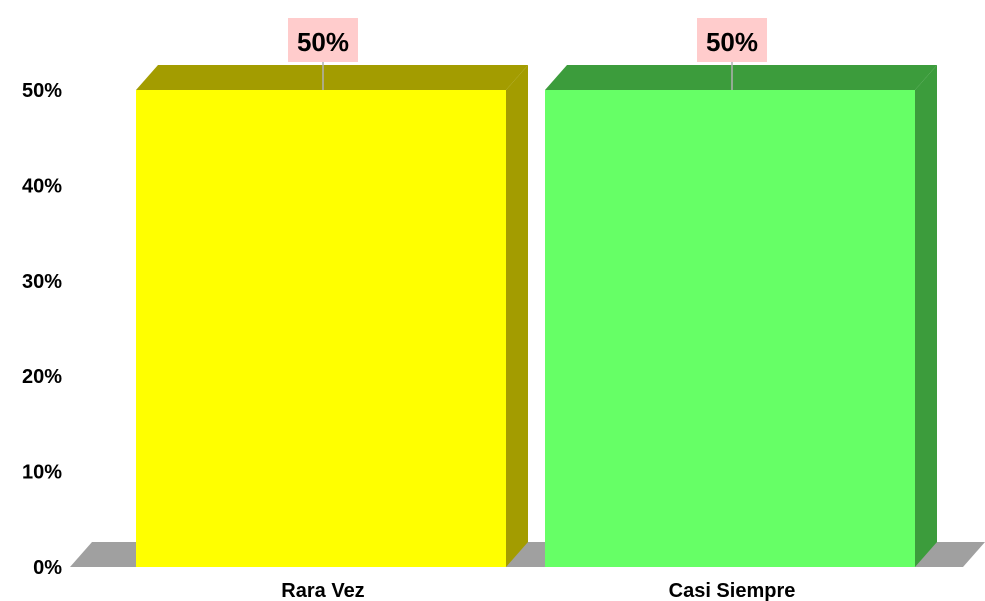 The width and height of the screenshot is (985, 601). I want to click on x-category-label: Rara Vez, so click(322, 590).